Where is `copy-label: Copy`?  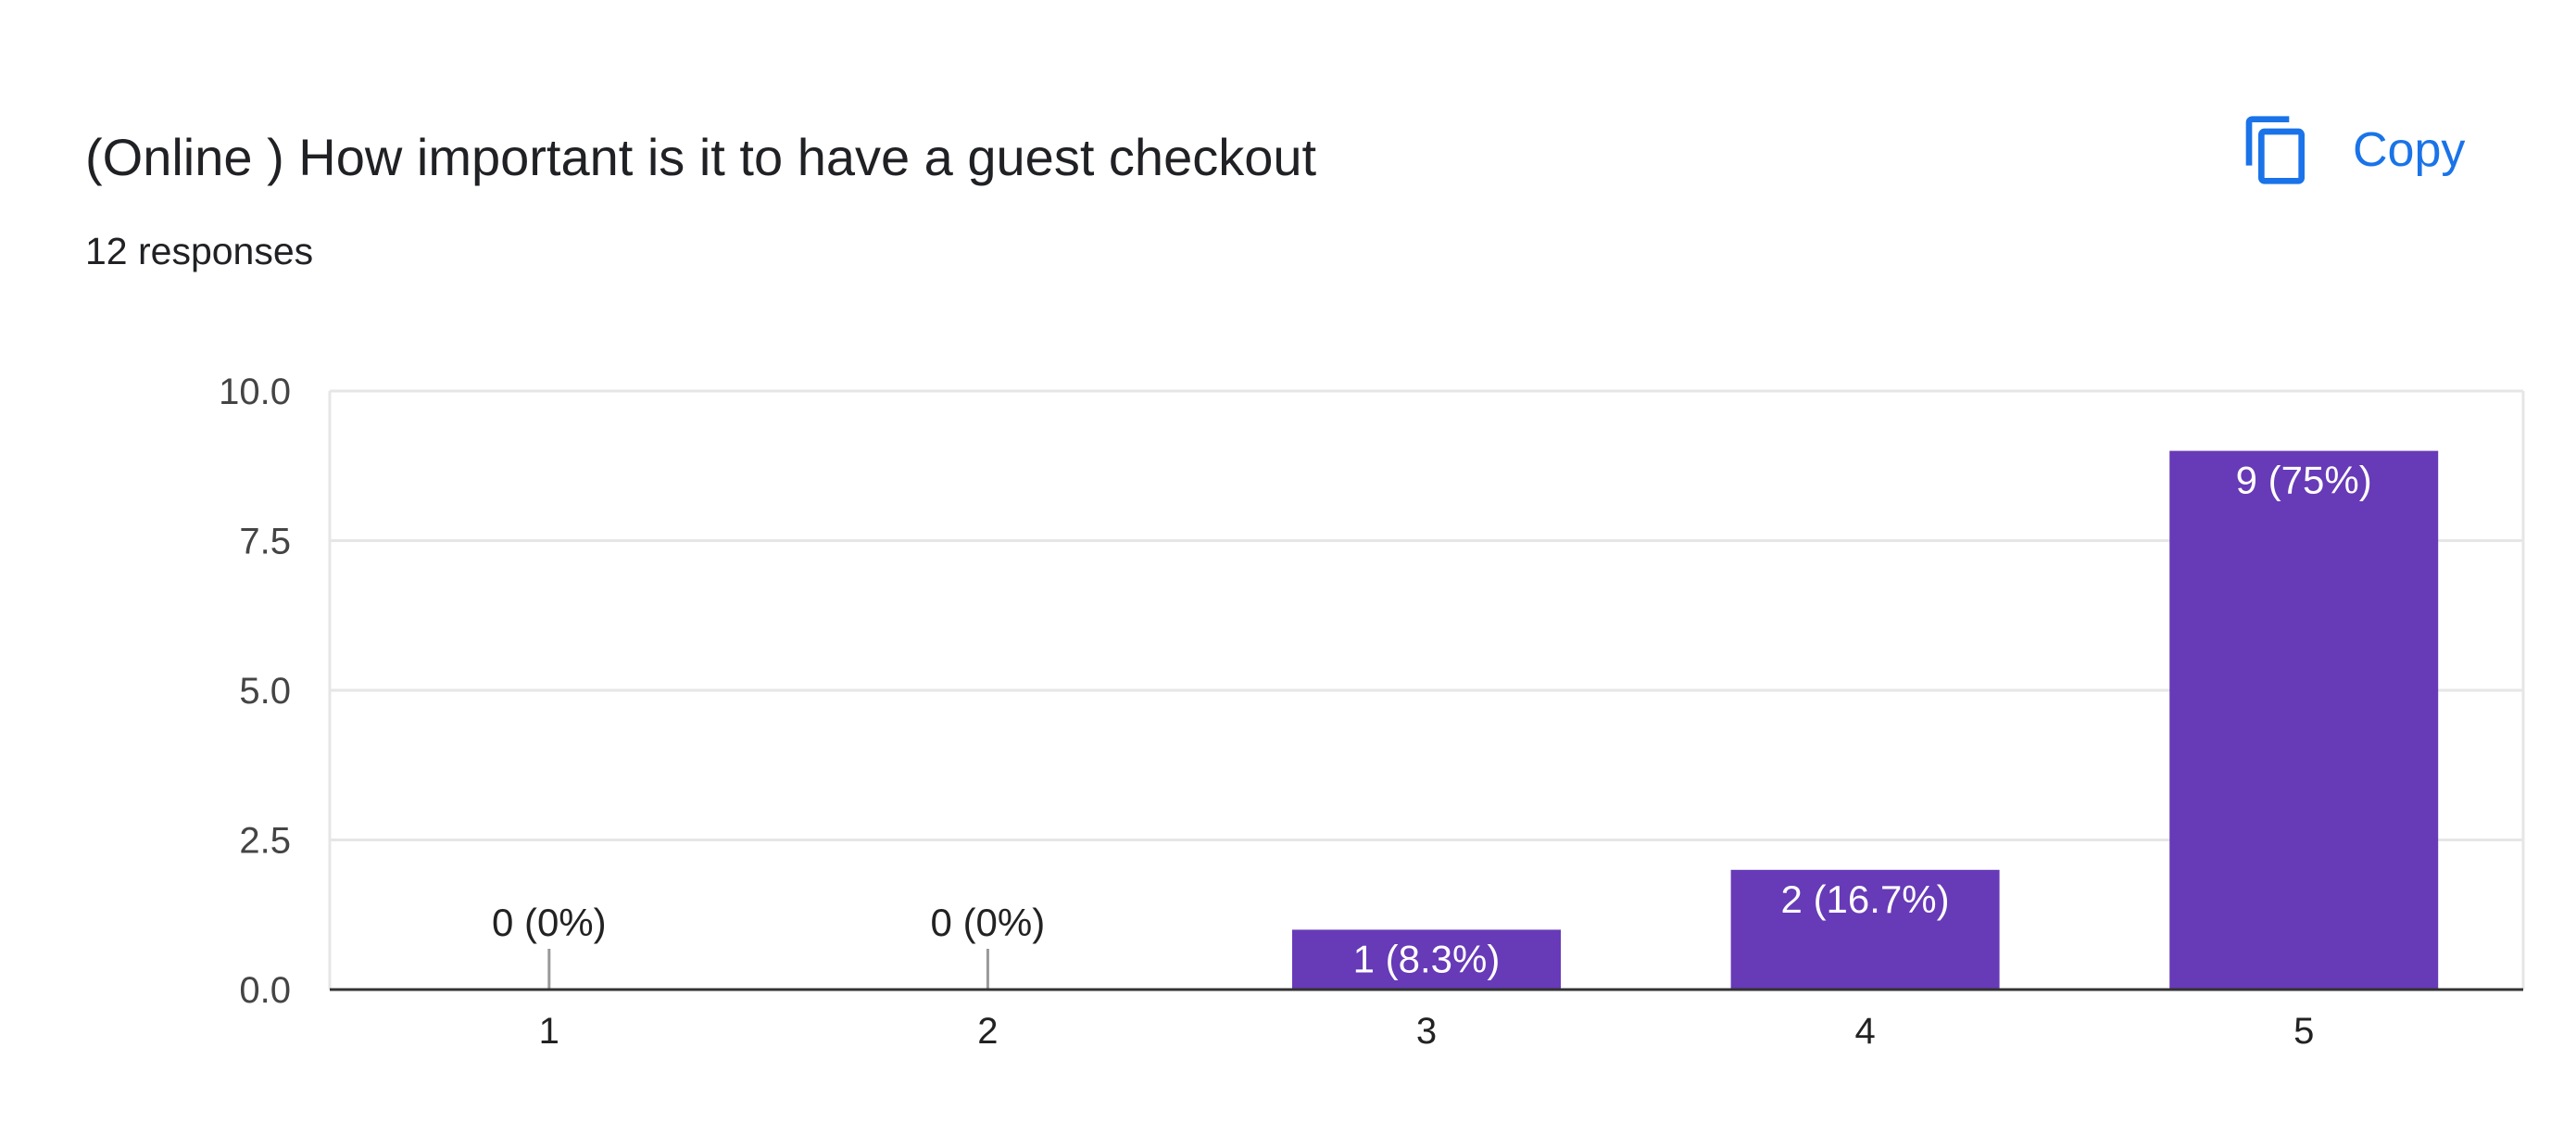 copy-label: Copy is located at coordinates (2409, 150).